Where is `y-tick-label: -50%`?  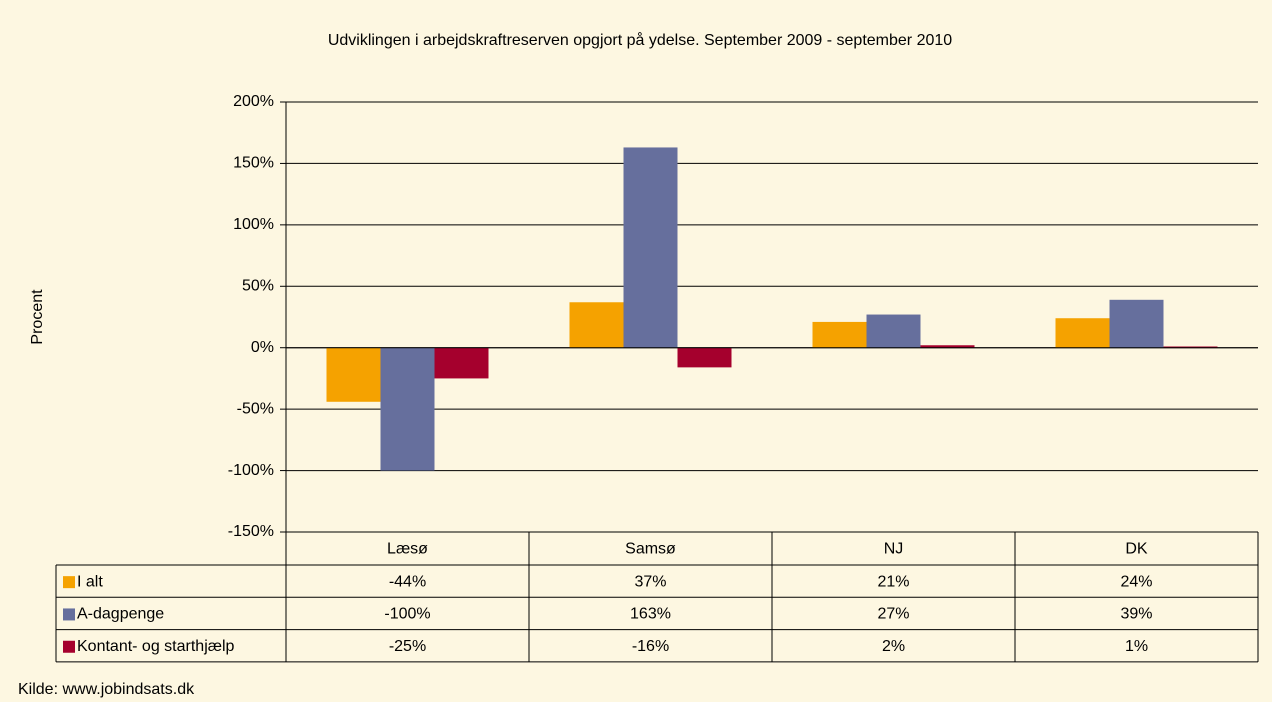
y-tick-label: -50% is located at coordinates (255, 408).